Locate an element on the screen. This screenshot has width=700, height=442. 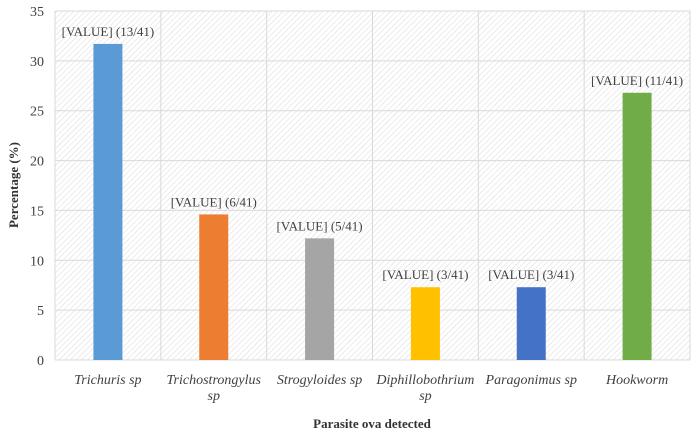
data-label: [VALUE] (13/41) is located at coordinates (108, 31).